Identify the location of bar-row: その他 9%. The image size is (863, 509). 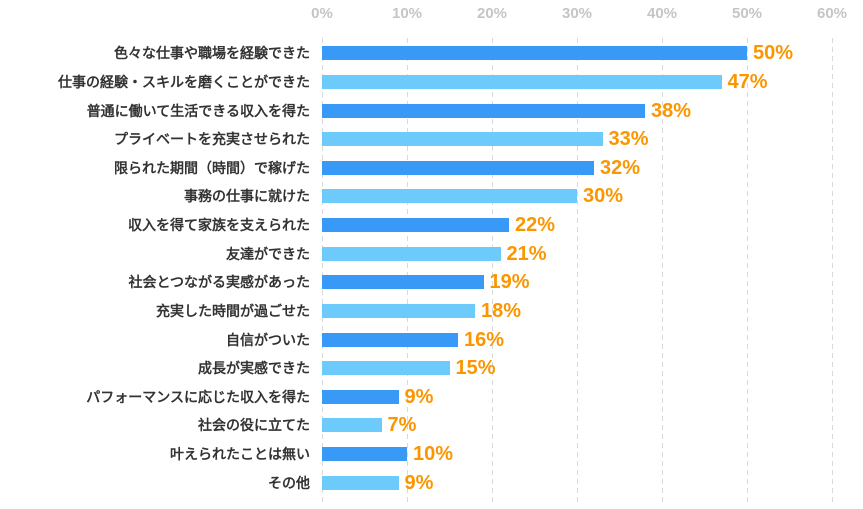
(431, 482).